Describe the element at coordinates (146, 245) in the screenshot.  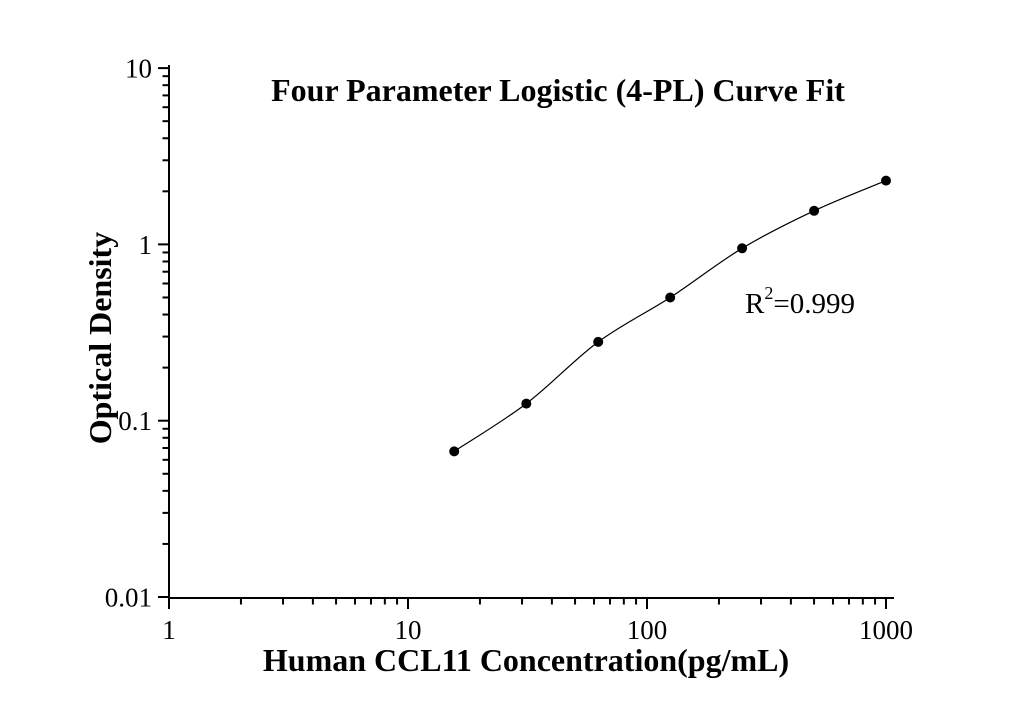
I see `y-tick-label: 1` at that location.